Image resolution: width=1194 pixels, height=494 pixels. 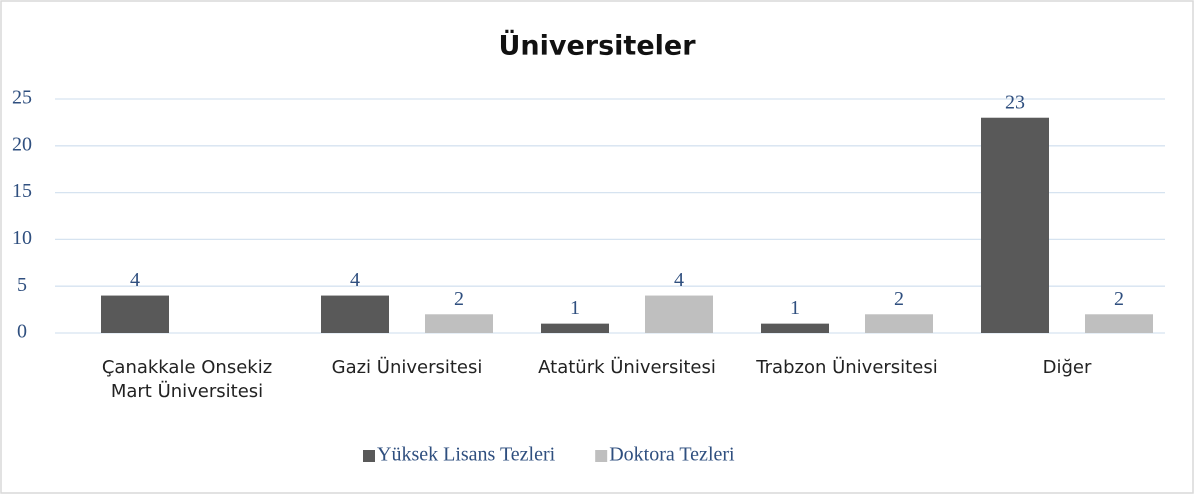 I want to click on x-tick-label: Trabzon Üniversitesi, so click(x=847, y=367).